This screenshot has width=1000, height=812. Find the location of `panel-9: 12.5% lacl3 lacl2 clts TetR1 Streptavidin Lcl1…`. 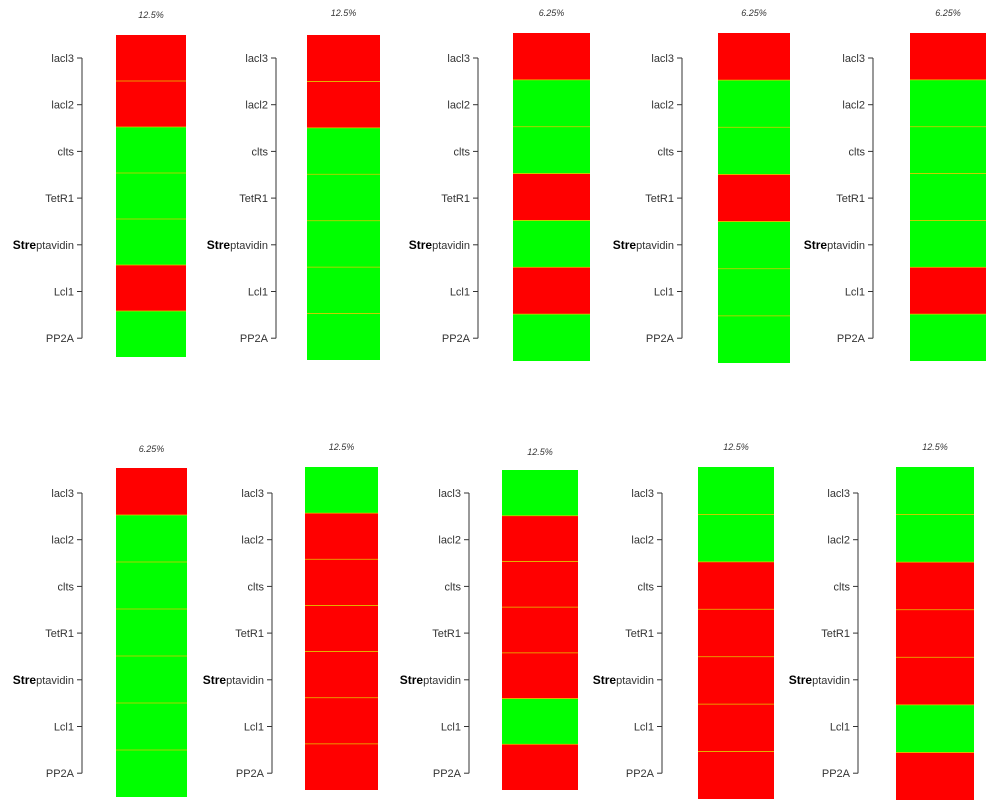

panel-9: 12.5% lacl3 lacl2 clts TetR1 Streptavidin Lcl1… is located at coordinates (683, 620).